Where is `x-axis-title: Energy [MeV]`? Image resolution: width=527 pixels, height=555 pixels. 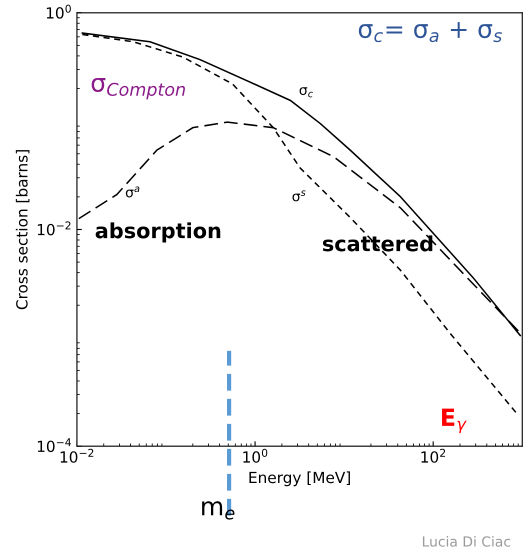
x-axis-title: Energy [MeV] is located at coordinates (299, 478).